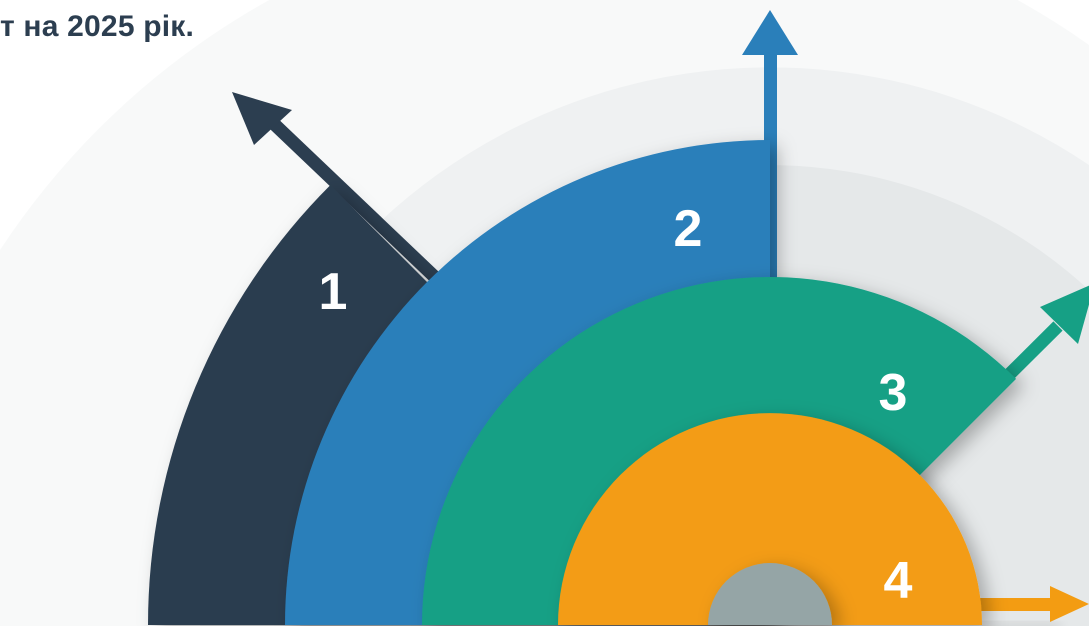  What do you see at coordinates (770, 519) in the screenshot?
I see `step-4-band` at bounding box center [770, 519].